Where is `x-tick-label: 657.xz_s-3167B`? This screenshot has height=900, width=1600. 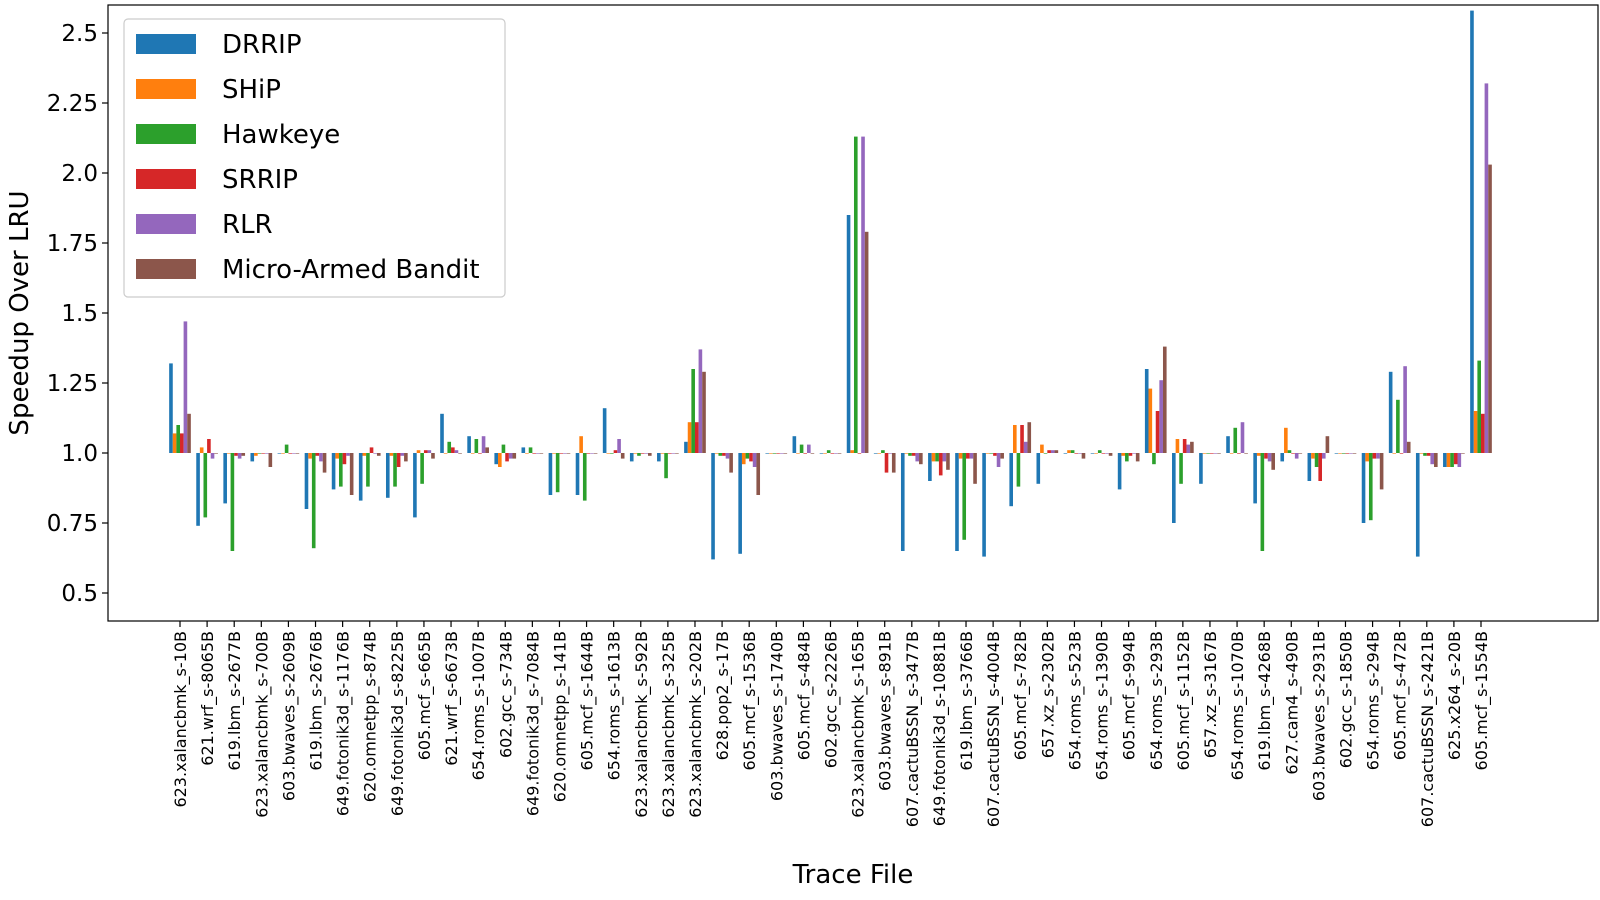 x-tick-label: 657.xz_s-3167B is located at coordinates (1211, 694).